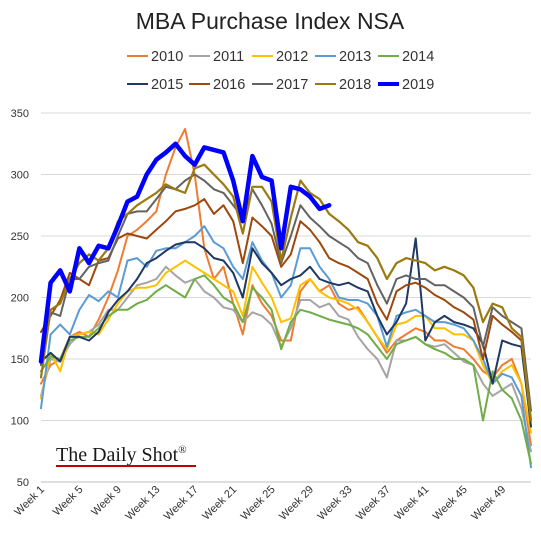  What do you see at coordinates (106, 501) in the screenshot?
I see `x-tick-label: Week 9` at bounding box center [106, 501].